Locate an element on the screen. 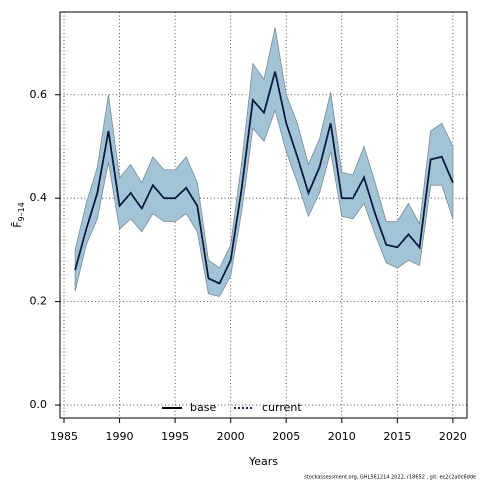 This screenshot has height=480, width=480. x-tick-label: 2005 is located at coordinates (286, 436).